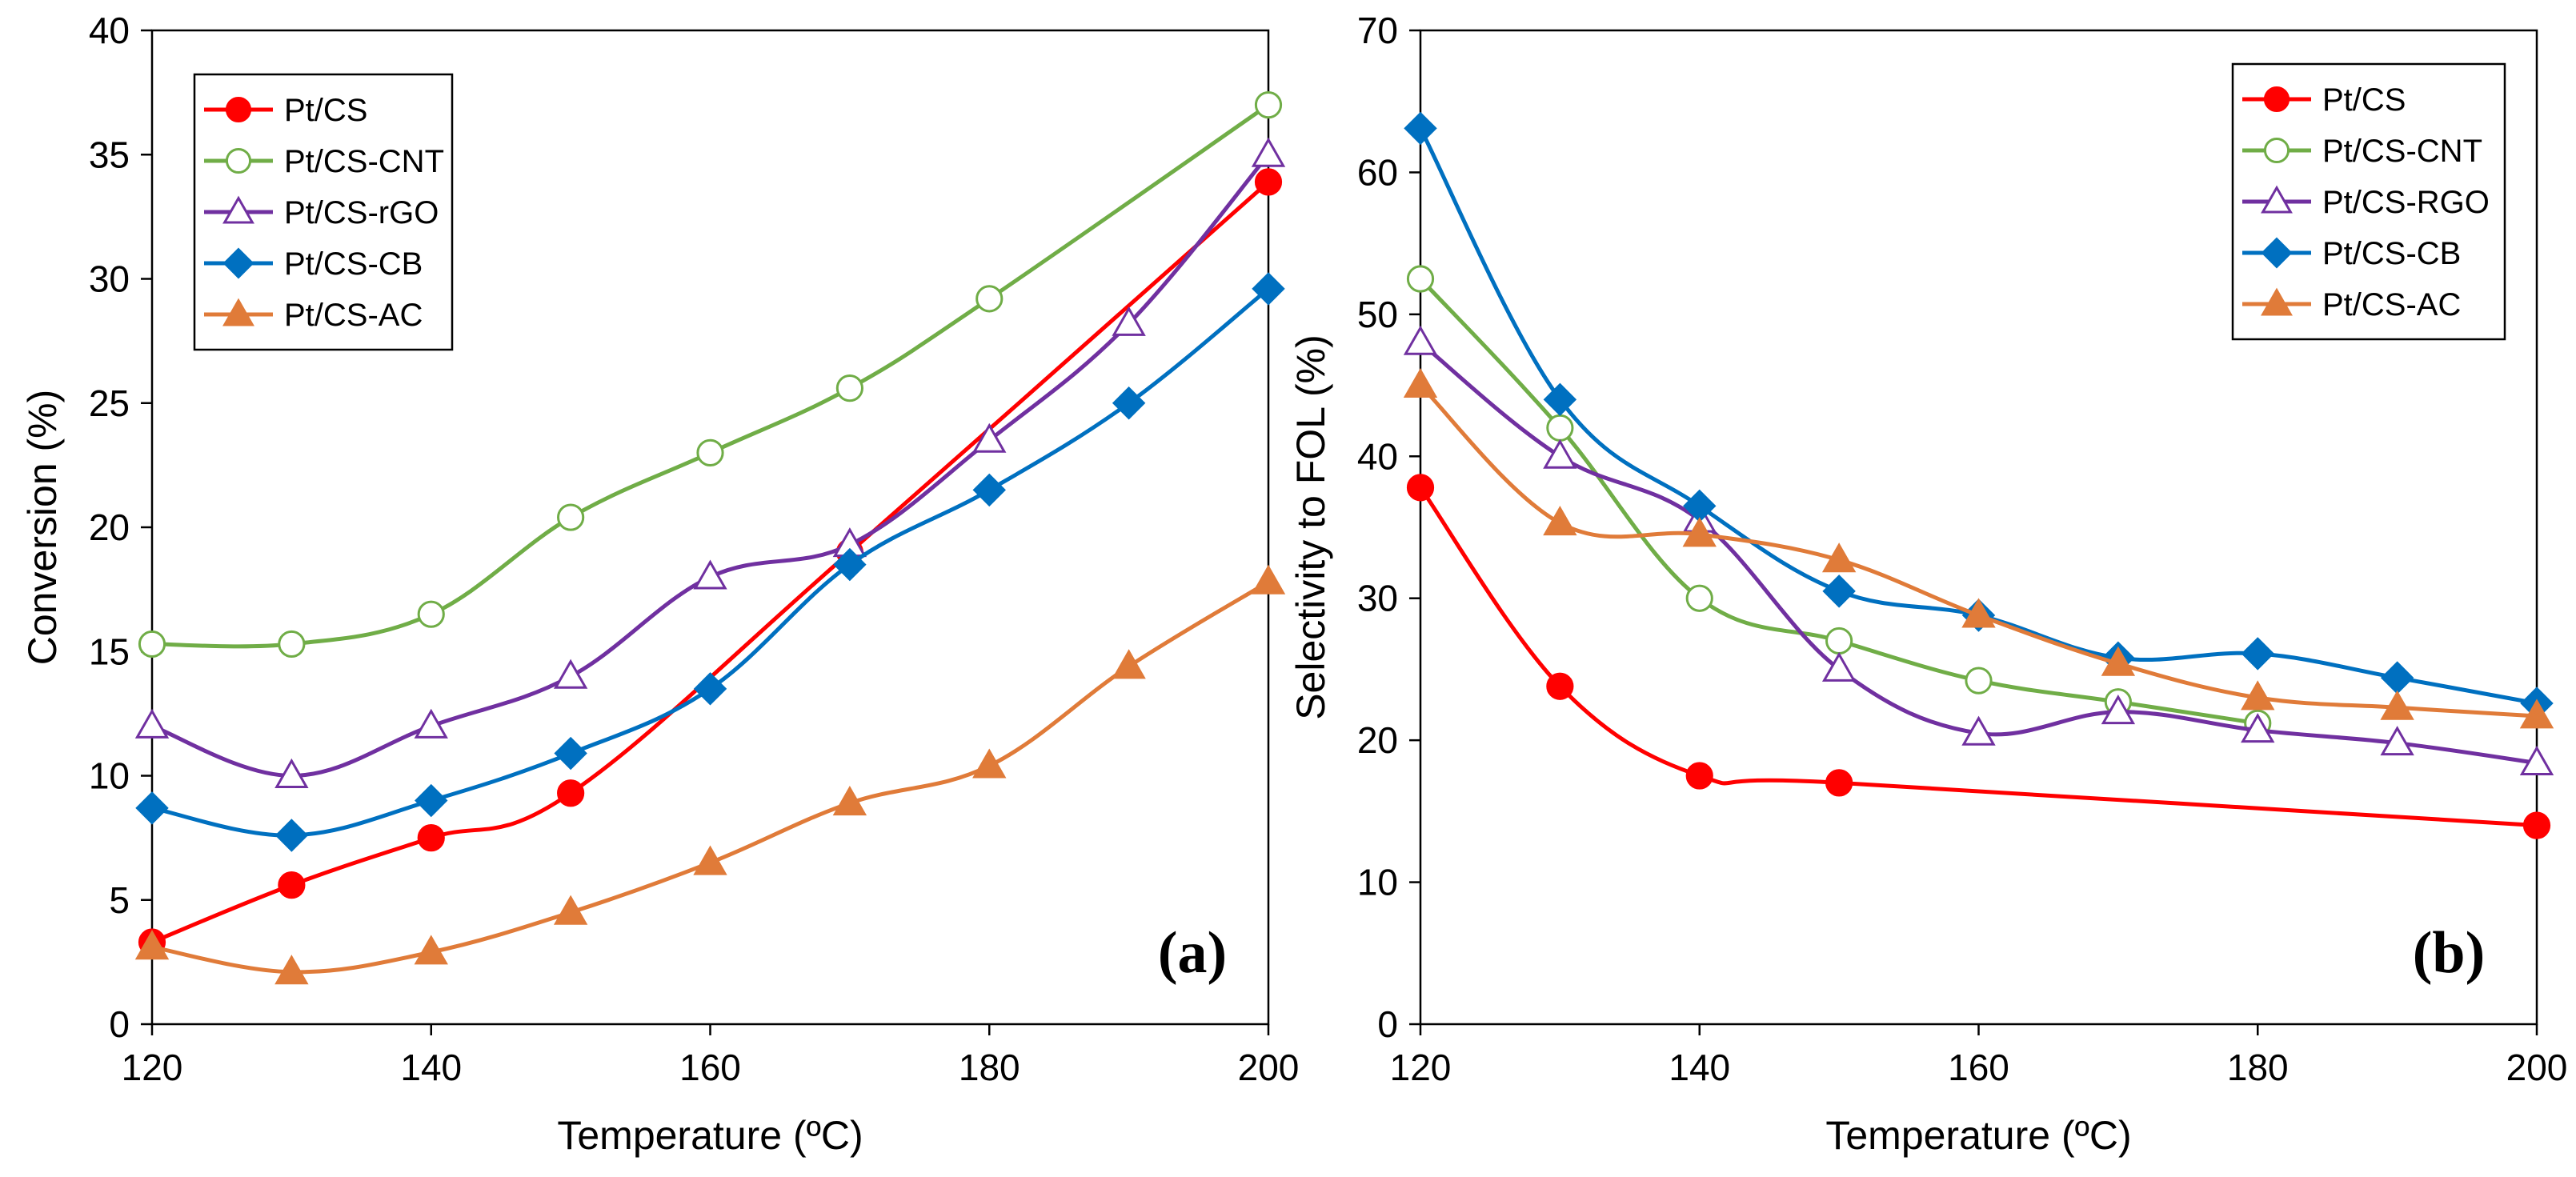  Describe the element at coordinates (2406, 202) in the screenshot. I see `panel-b-legend-entry-pt-cs-rgo-label: Pt/CS-RGO` at that location.